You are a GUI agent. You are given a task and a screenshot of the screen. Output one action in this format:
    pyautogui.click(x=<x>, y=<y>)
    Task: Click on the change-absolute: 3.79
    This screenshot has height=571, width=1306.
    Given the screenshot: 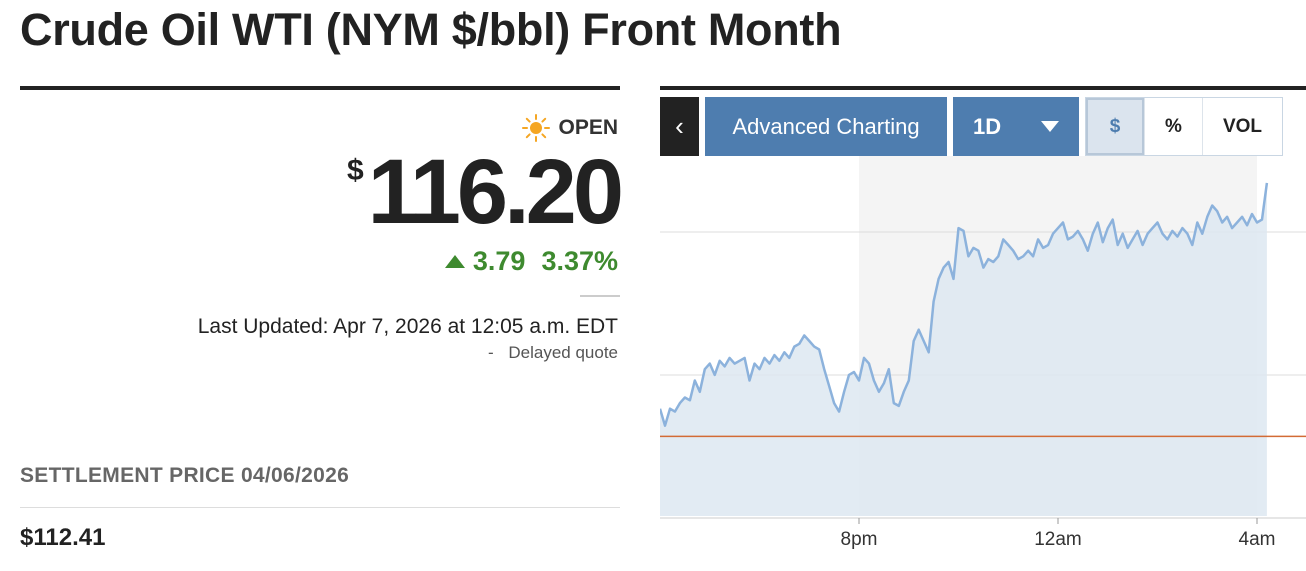 What is the action you would take?
    pyautogui.click(x=485, y=261)
    